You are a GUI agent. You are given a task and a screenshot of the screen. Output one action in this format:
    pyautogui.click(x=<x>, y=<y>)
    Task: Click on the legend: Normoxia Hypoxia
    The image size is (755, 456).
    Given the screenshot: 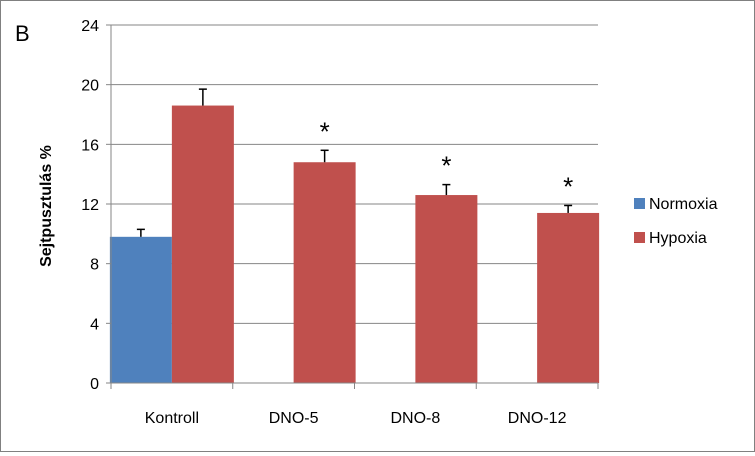 What is the action you would take?
    pyautogui.click(x=676, y=221)
    